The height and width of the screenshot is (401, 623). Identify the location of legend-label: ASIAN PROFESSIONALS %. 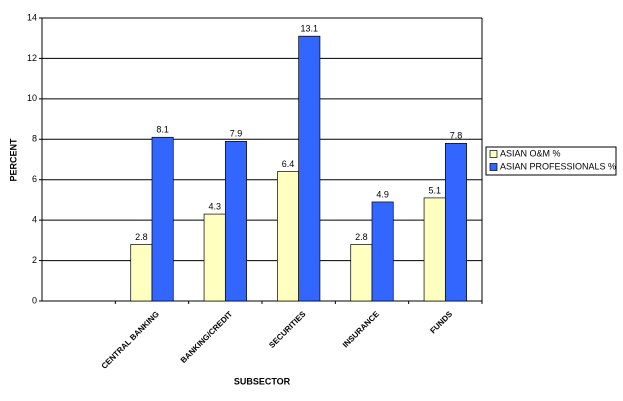
(558, 166).